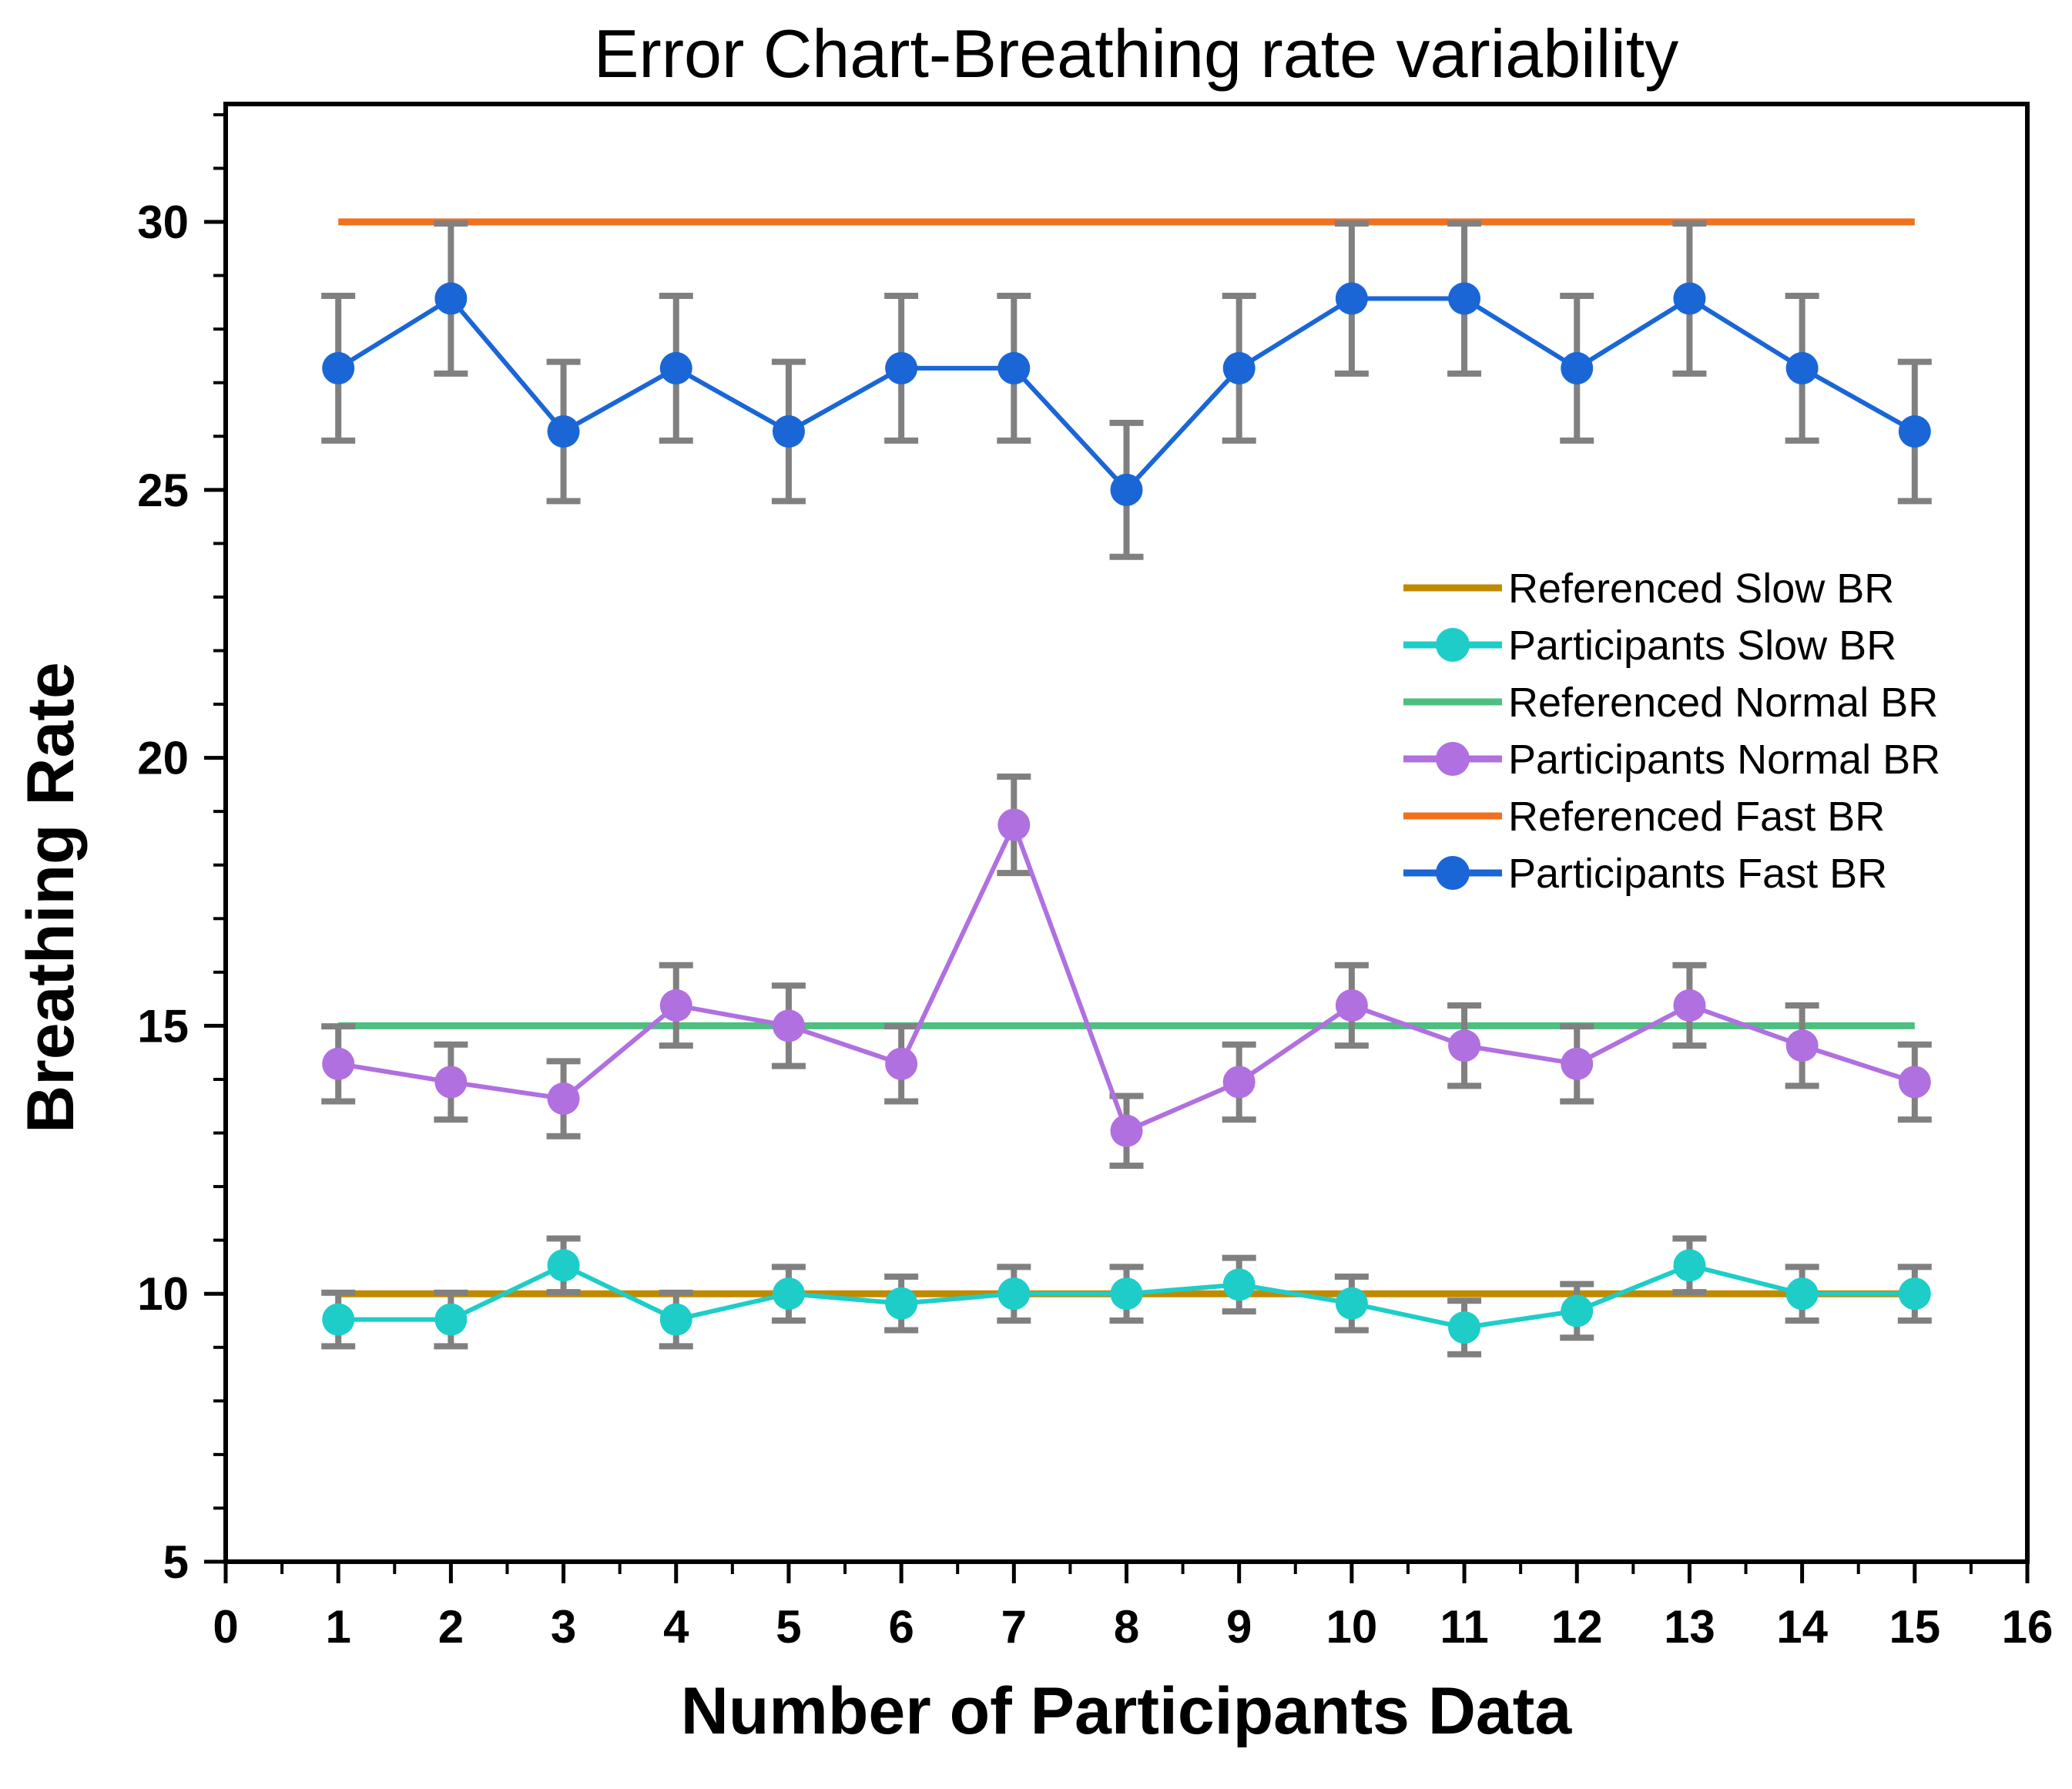 This screenshot has height=1789, width=2072. Describe the element at coordinates (1697, 874) in the screenshot. I see `legend-label-5: Participants Fast BR` at that location.